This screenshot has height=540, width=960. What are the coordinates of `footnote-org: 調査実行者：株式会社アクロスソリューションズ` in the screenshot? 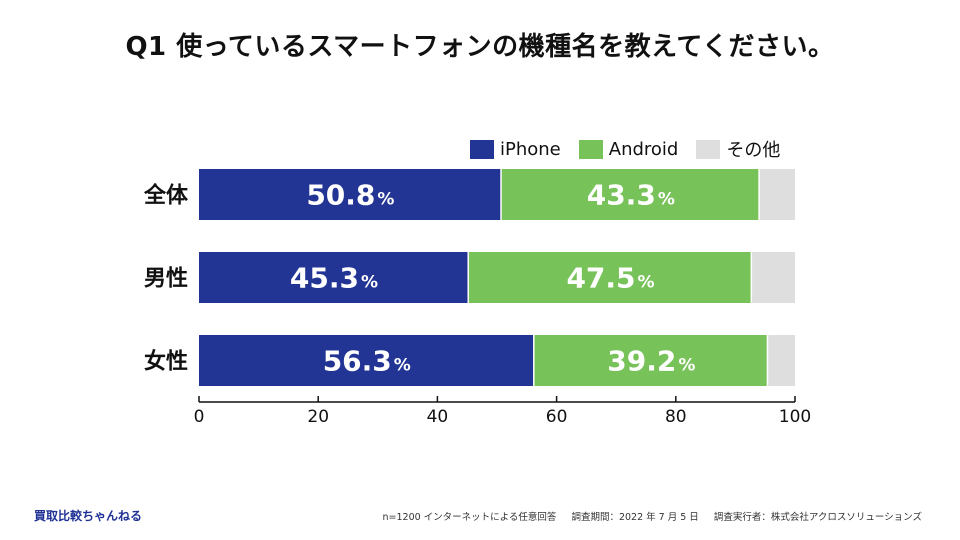 It's located at (817, 517).